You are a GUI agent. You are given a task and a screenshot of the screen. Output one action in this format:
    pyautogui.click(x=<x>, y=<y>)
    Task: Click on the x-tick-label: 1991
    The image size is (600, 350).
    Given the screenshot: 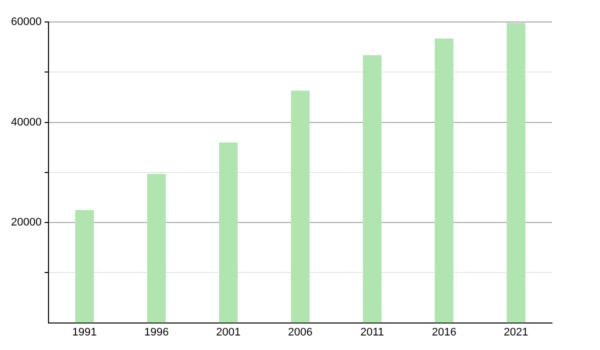 What is the action you would take?
    pyautogui.click(x=84, y=332)
    